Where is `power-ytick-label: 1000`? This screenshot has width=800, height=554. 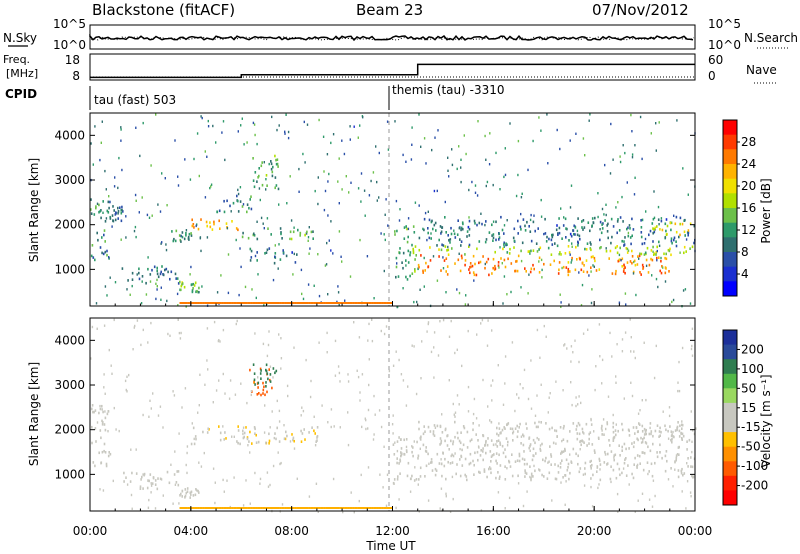
power-ytick-label: 1000 is located at coordinates (69, 269).